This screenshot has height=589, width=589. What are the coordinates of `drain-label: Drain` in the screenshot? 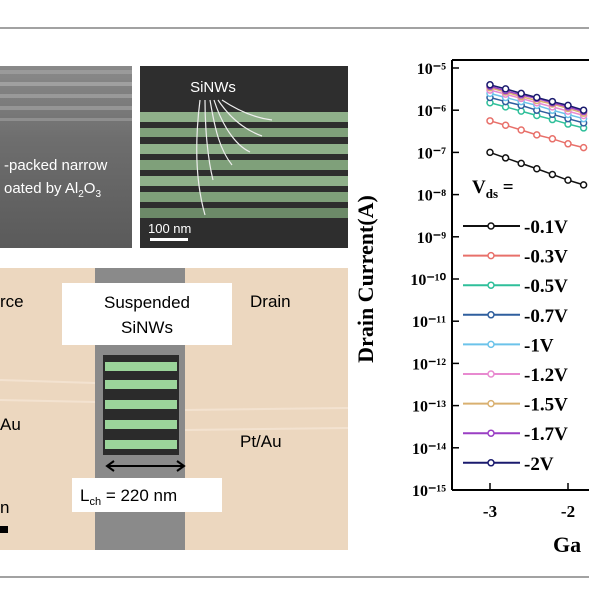 It's located at (270, 301).